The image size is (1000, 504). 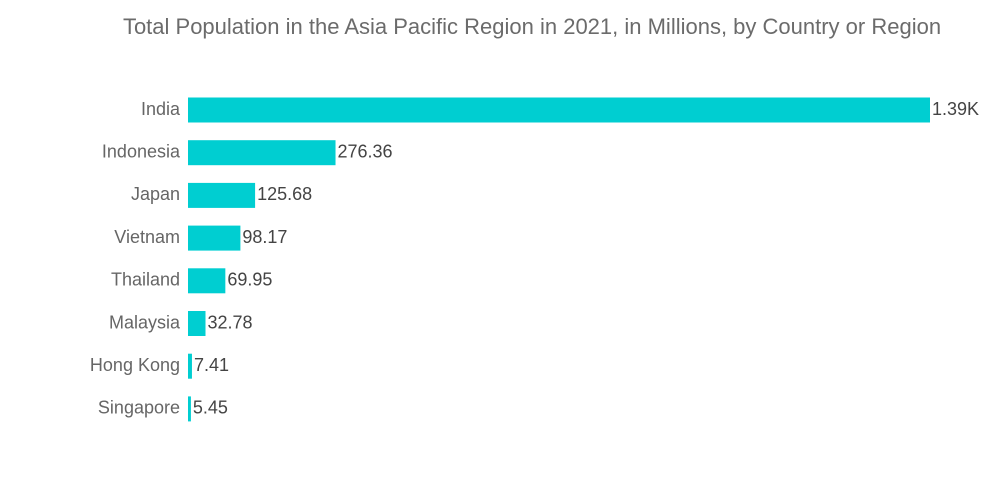 I want to click on category-label-hong-kong: Hong Kong, so click(x=135, y=365).